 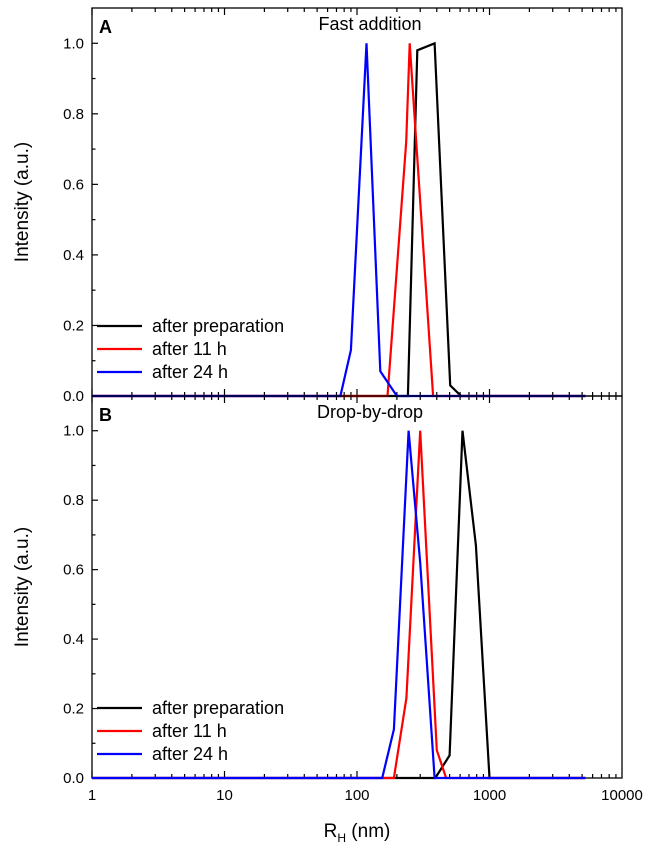 I want to click on y-tick-label-a: 0.2, so click(x=73, y=325).